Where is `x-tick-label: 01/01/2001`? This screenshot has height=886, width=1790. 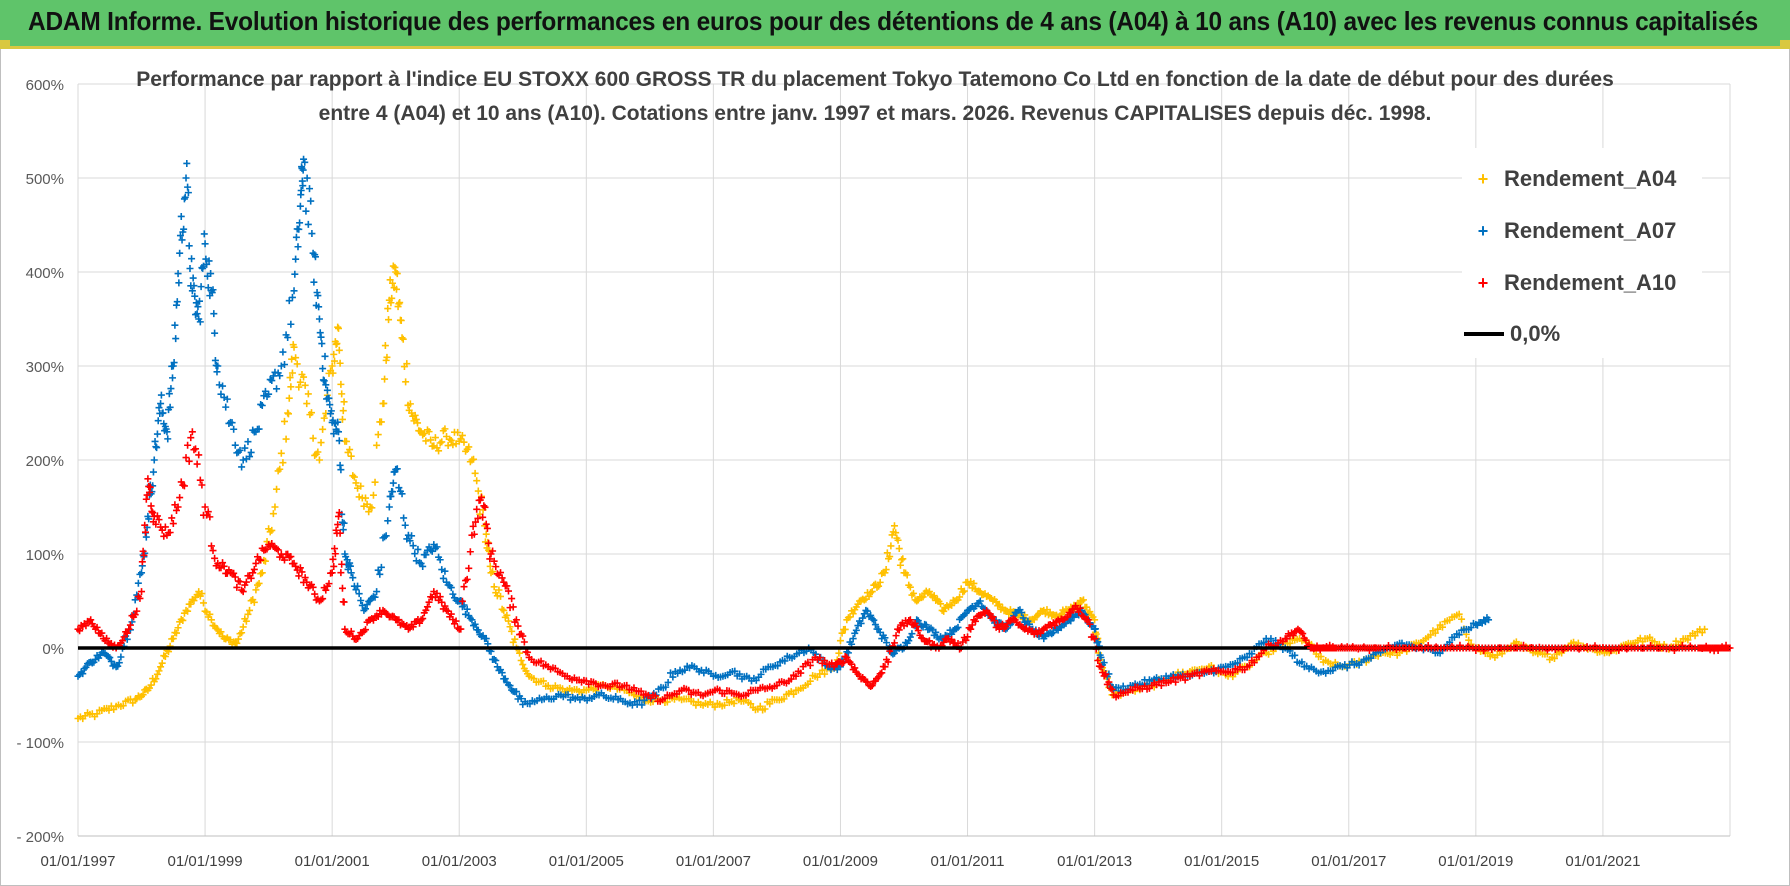
x-tick-label: 01/01/2001 is located at coordinates (332, 861).